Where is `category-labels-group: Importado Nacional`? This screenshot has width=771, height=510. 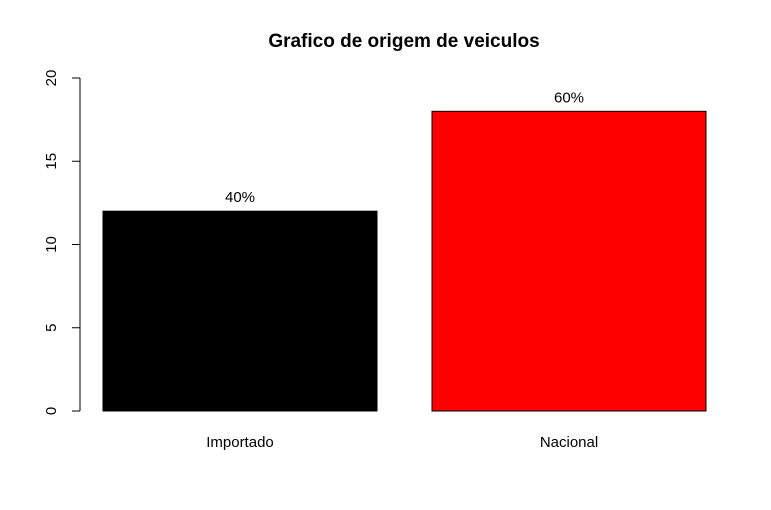
category-labels-group: Importado Nacional is located at coordinates (402, 442).